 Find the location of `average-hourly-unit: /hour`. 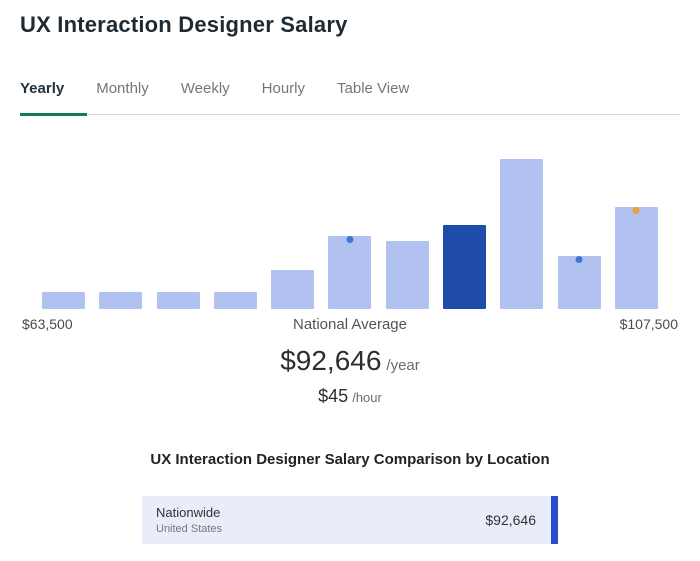

average-hourly-unit: /hour is located at coordinates (367, 397).